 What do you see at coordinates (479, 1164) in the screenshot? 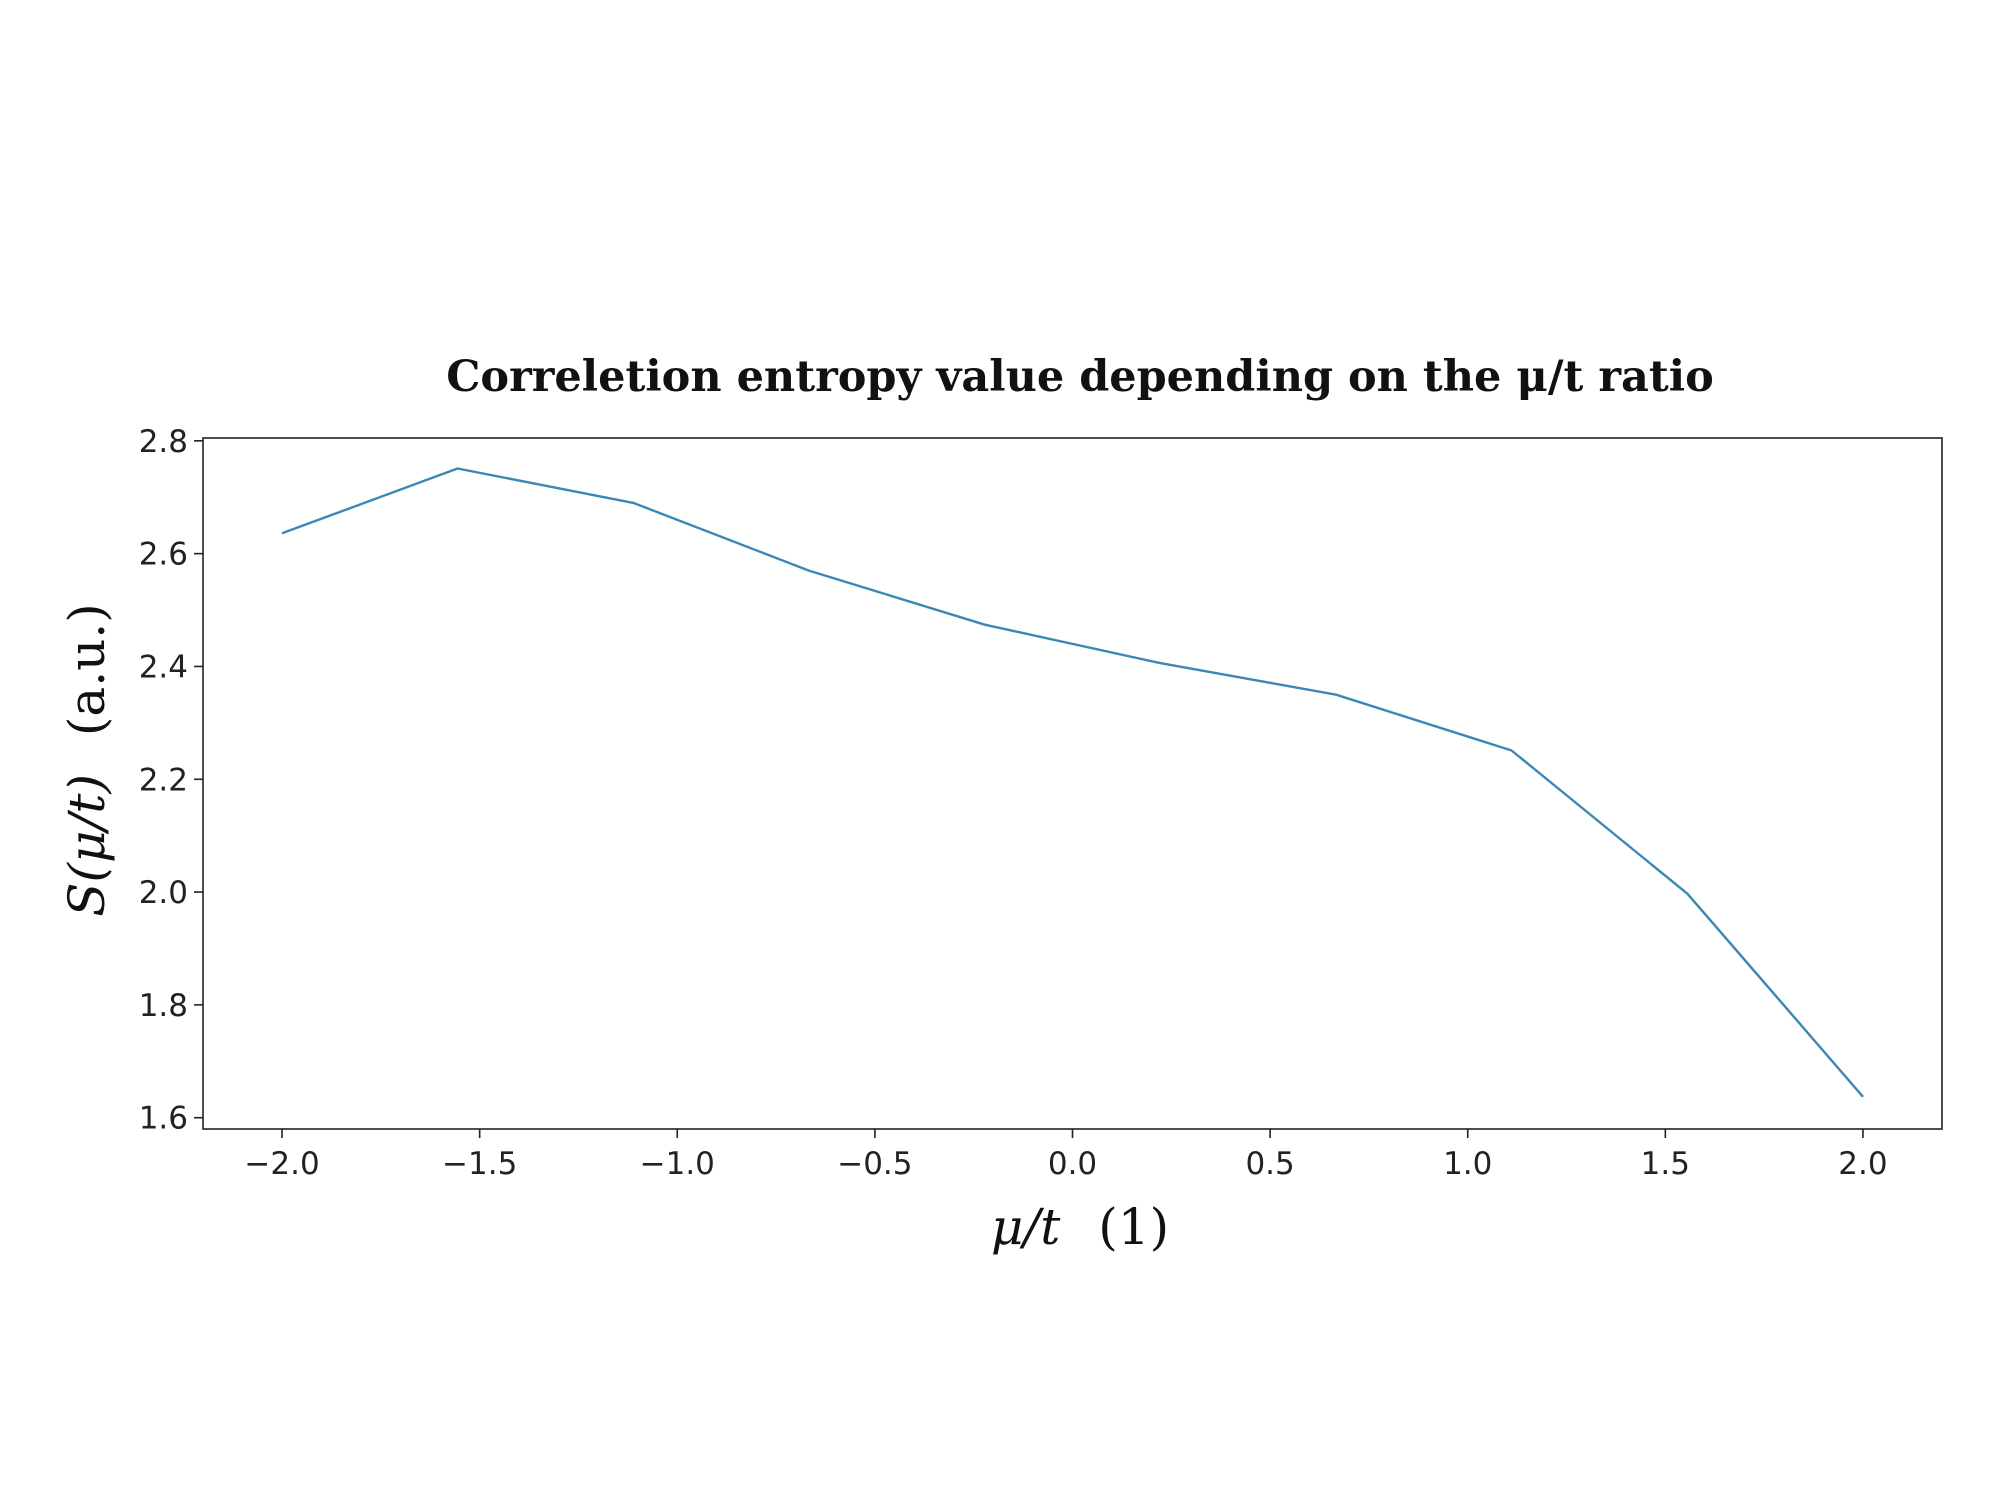
I see `x-tick-label: −1.5` at bounding box center [479, 1164].